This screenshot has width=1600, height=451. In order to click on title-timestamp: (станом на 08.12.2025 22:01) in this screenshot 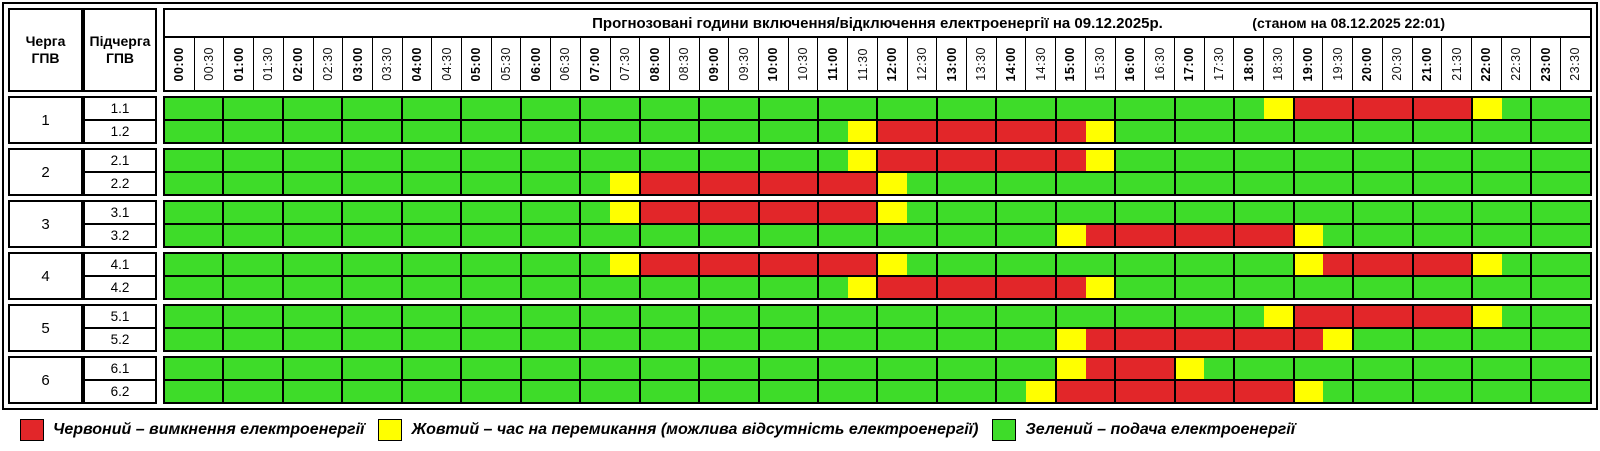, I will do `click(1348, 23)`.